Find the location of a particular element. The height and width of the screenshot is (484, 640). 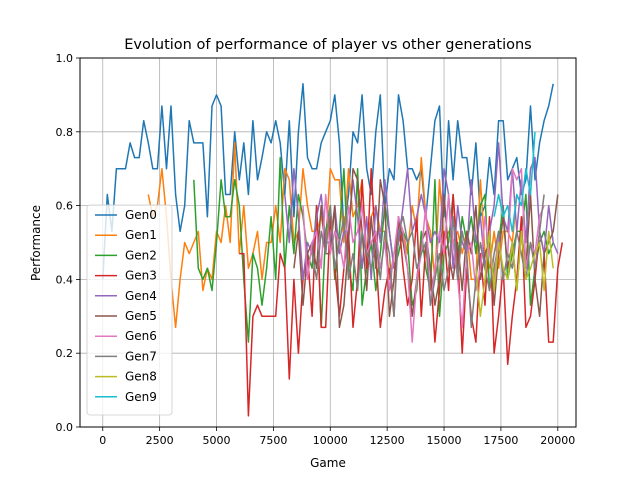

series-line-gen8 is located at coordinates (514, 274).